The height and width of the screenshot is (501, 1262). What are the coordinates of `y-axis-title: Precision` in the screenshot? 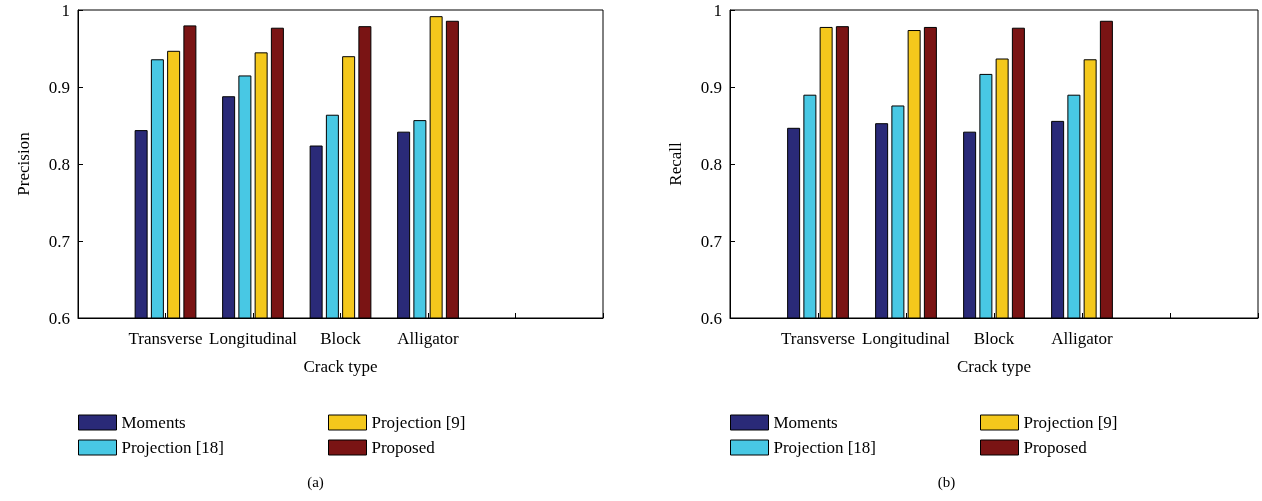 It's located at (23, 163).